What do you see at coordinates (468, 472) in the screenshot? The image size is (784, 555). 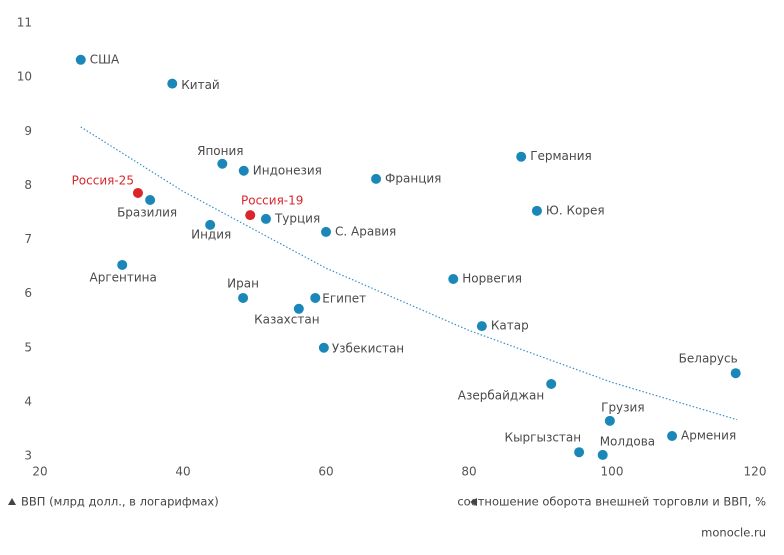 I see `x-tick-label: 80` at bounding box center [468, 472].